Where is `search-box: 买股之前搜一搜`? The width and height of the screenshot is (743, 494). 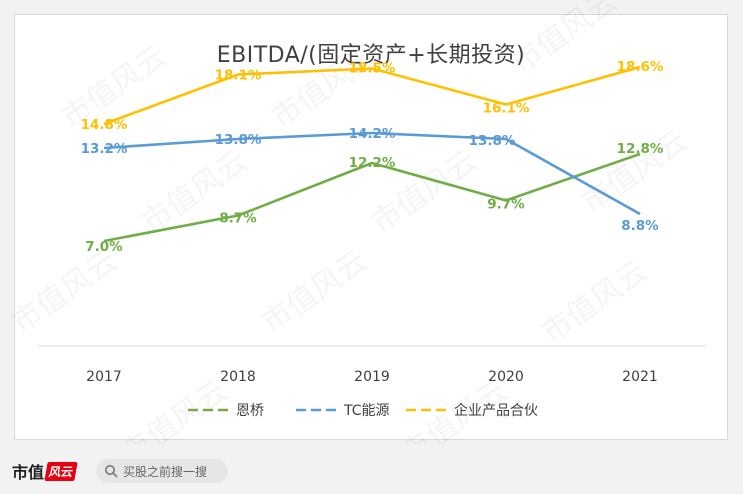
search-box: 买股之前搜一搜 is located at coordinates (162, 471).